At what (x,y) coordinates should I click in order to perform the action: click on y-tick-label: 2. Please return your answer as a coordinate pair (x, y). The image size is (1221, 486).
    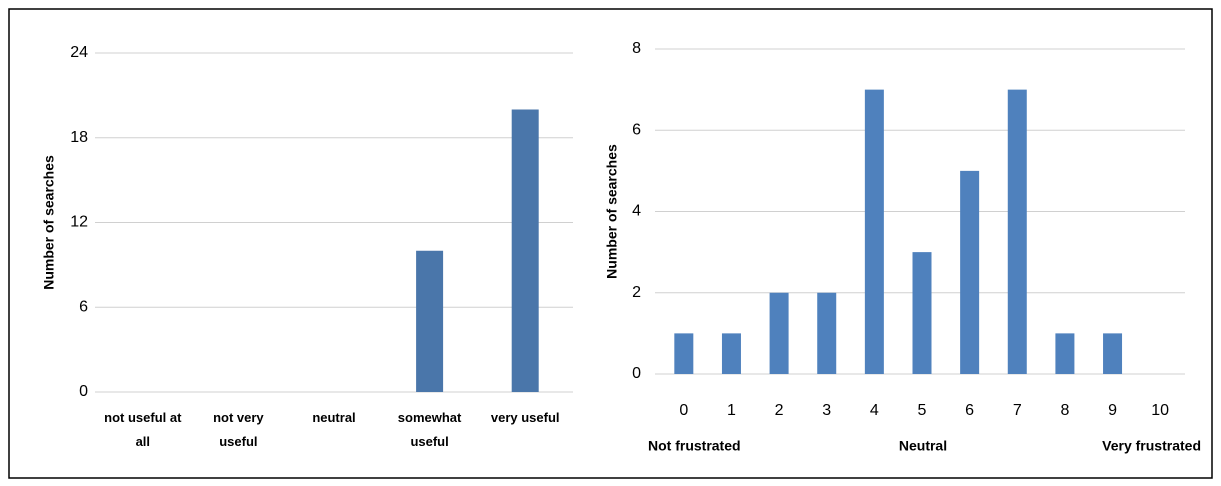
    Looking at the image, I should click on (636, 292).